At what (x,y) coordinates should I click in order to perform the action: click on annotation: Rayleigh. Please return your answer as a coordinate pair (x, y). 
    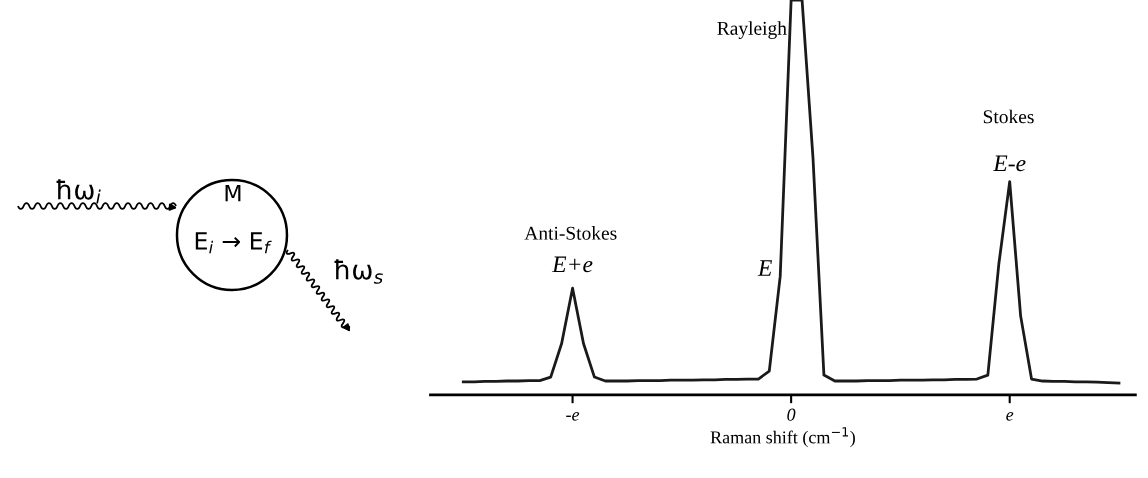
    Looking at the image, I should click on (752, 30).